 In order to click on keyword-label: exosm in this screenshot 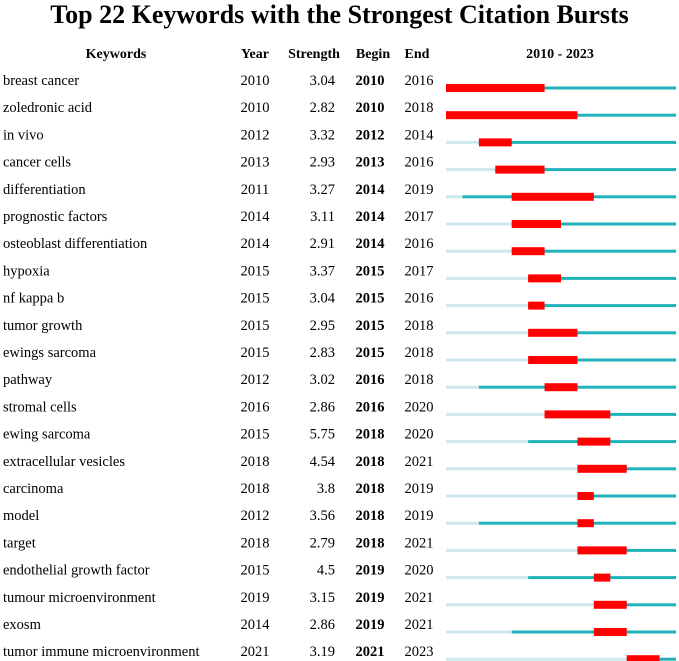, I will do `click(22, 625)`.